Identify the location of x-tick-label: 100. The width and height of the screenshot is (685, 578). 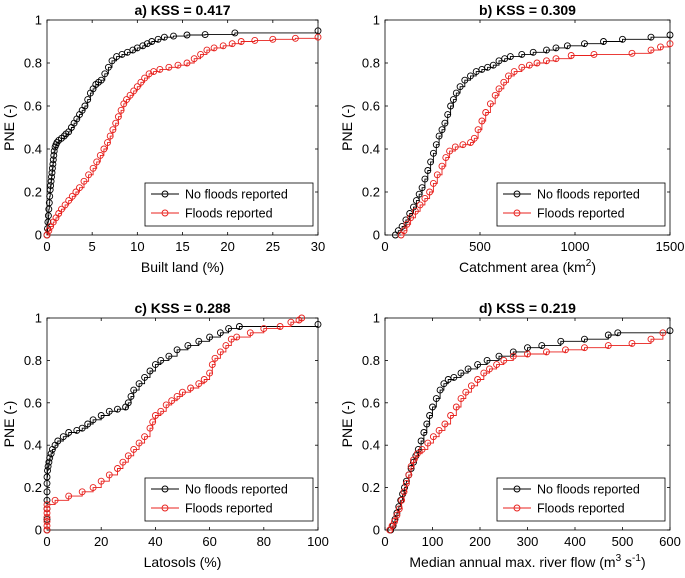
(433, 541).